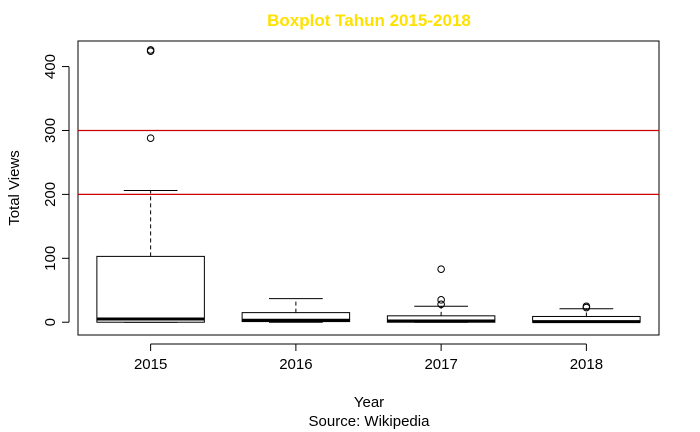  What do you see at coordinates (50, 322) in the screenshot?
I see `y-tick-label: 0` at bounding box center [50, 322].